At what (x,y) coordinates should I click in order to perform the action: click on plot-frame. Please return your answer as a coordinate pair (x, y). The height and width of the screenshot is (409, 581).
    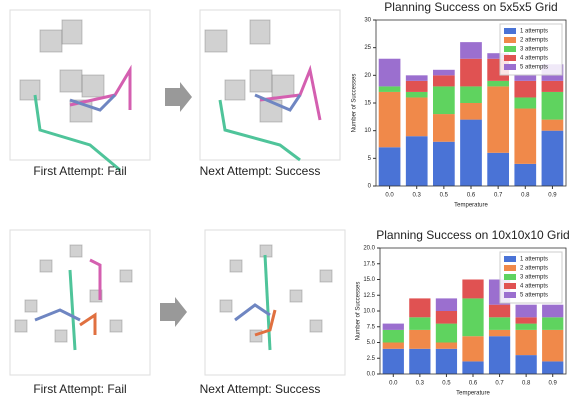
    Looking at the image, I should click on (473, 311).